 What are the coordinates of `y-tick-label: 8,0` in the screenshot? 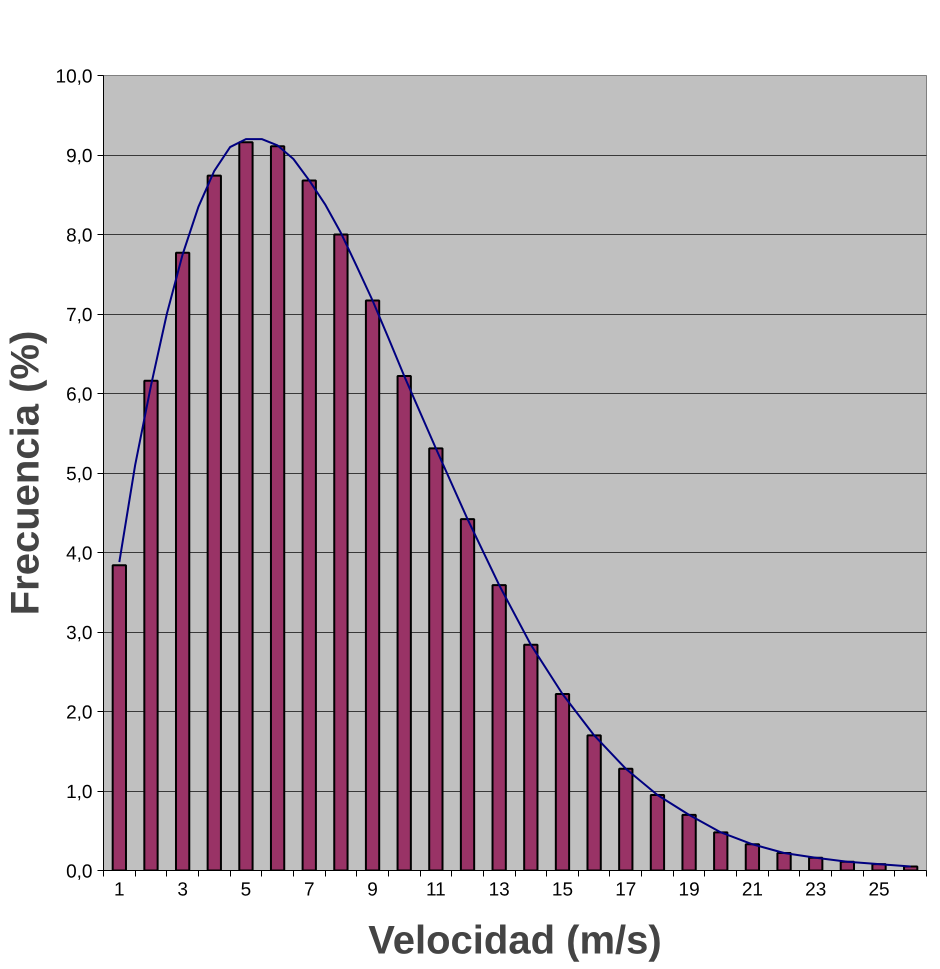 It's located at (79, 236).